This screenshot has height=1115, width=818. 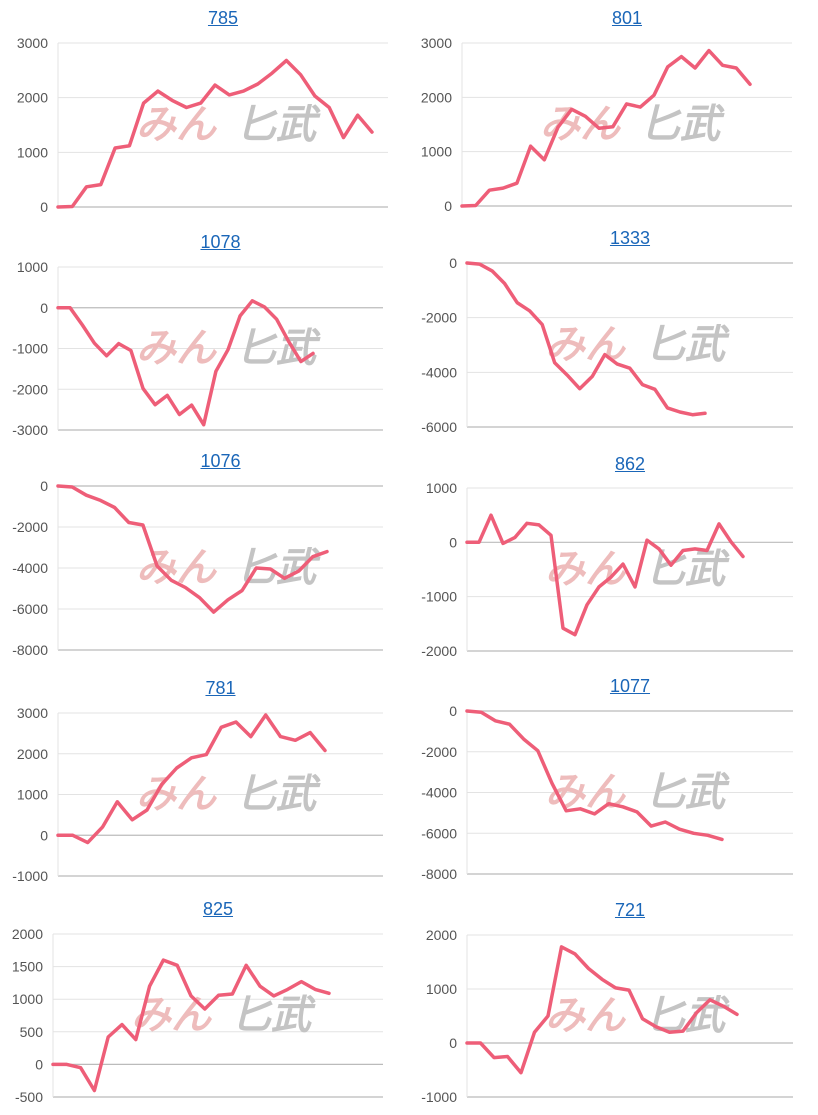 What do you see at coordinates (223, 18) in the screenshot?
I see `chart-title-link: 785` at bounding box center [223, 18].